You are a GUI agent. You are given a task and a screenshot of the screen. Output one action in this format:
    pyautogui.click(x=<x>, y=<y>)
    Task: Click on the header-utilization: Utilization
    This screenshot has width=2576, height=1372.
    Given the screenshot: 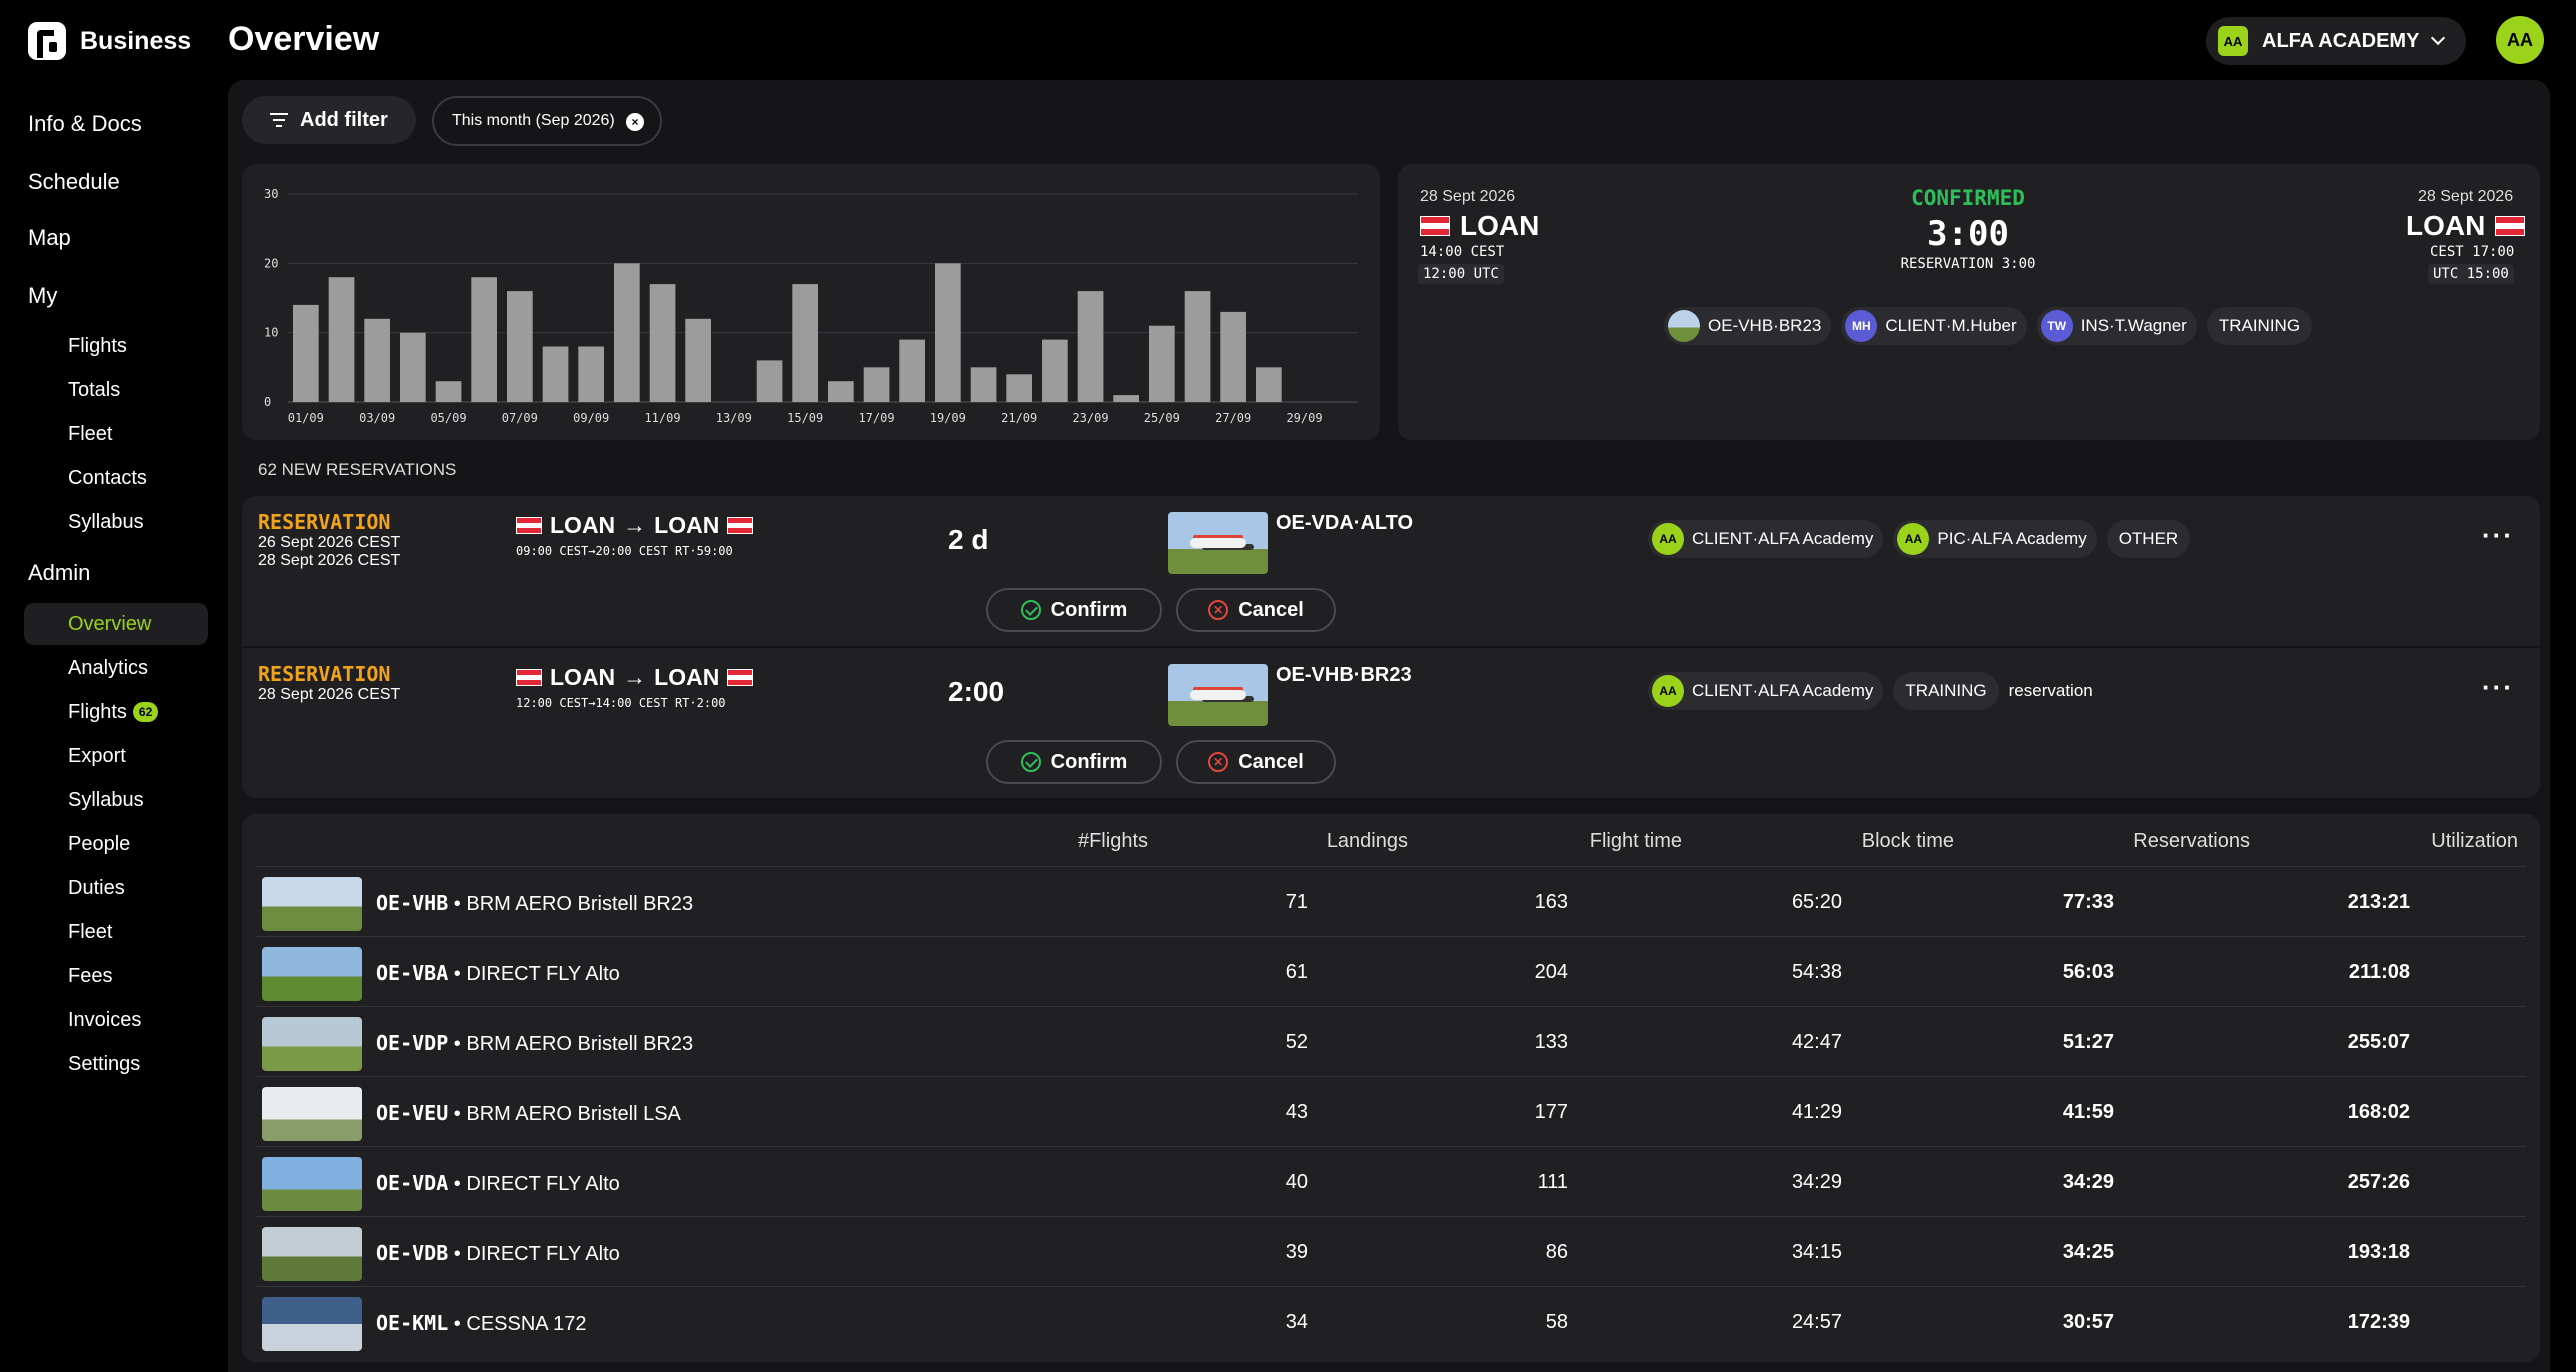 What is the action you would take?
    pyautogui.click(x=2474, y=841)
    